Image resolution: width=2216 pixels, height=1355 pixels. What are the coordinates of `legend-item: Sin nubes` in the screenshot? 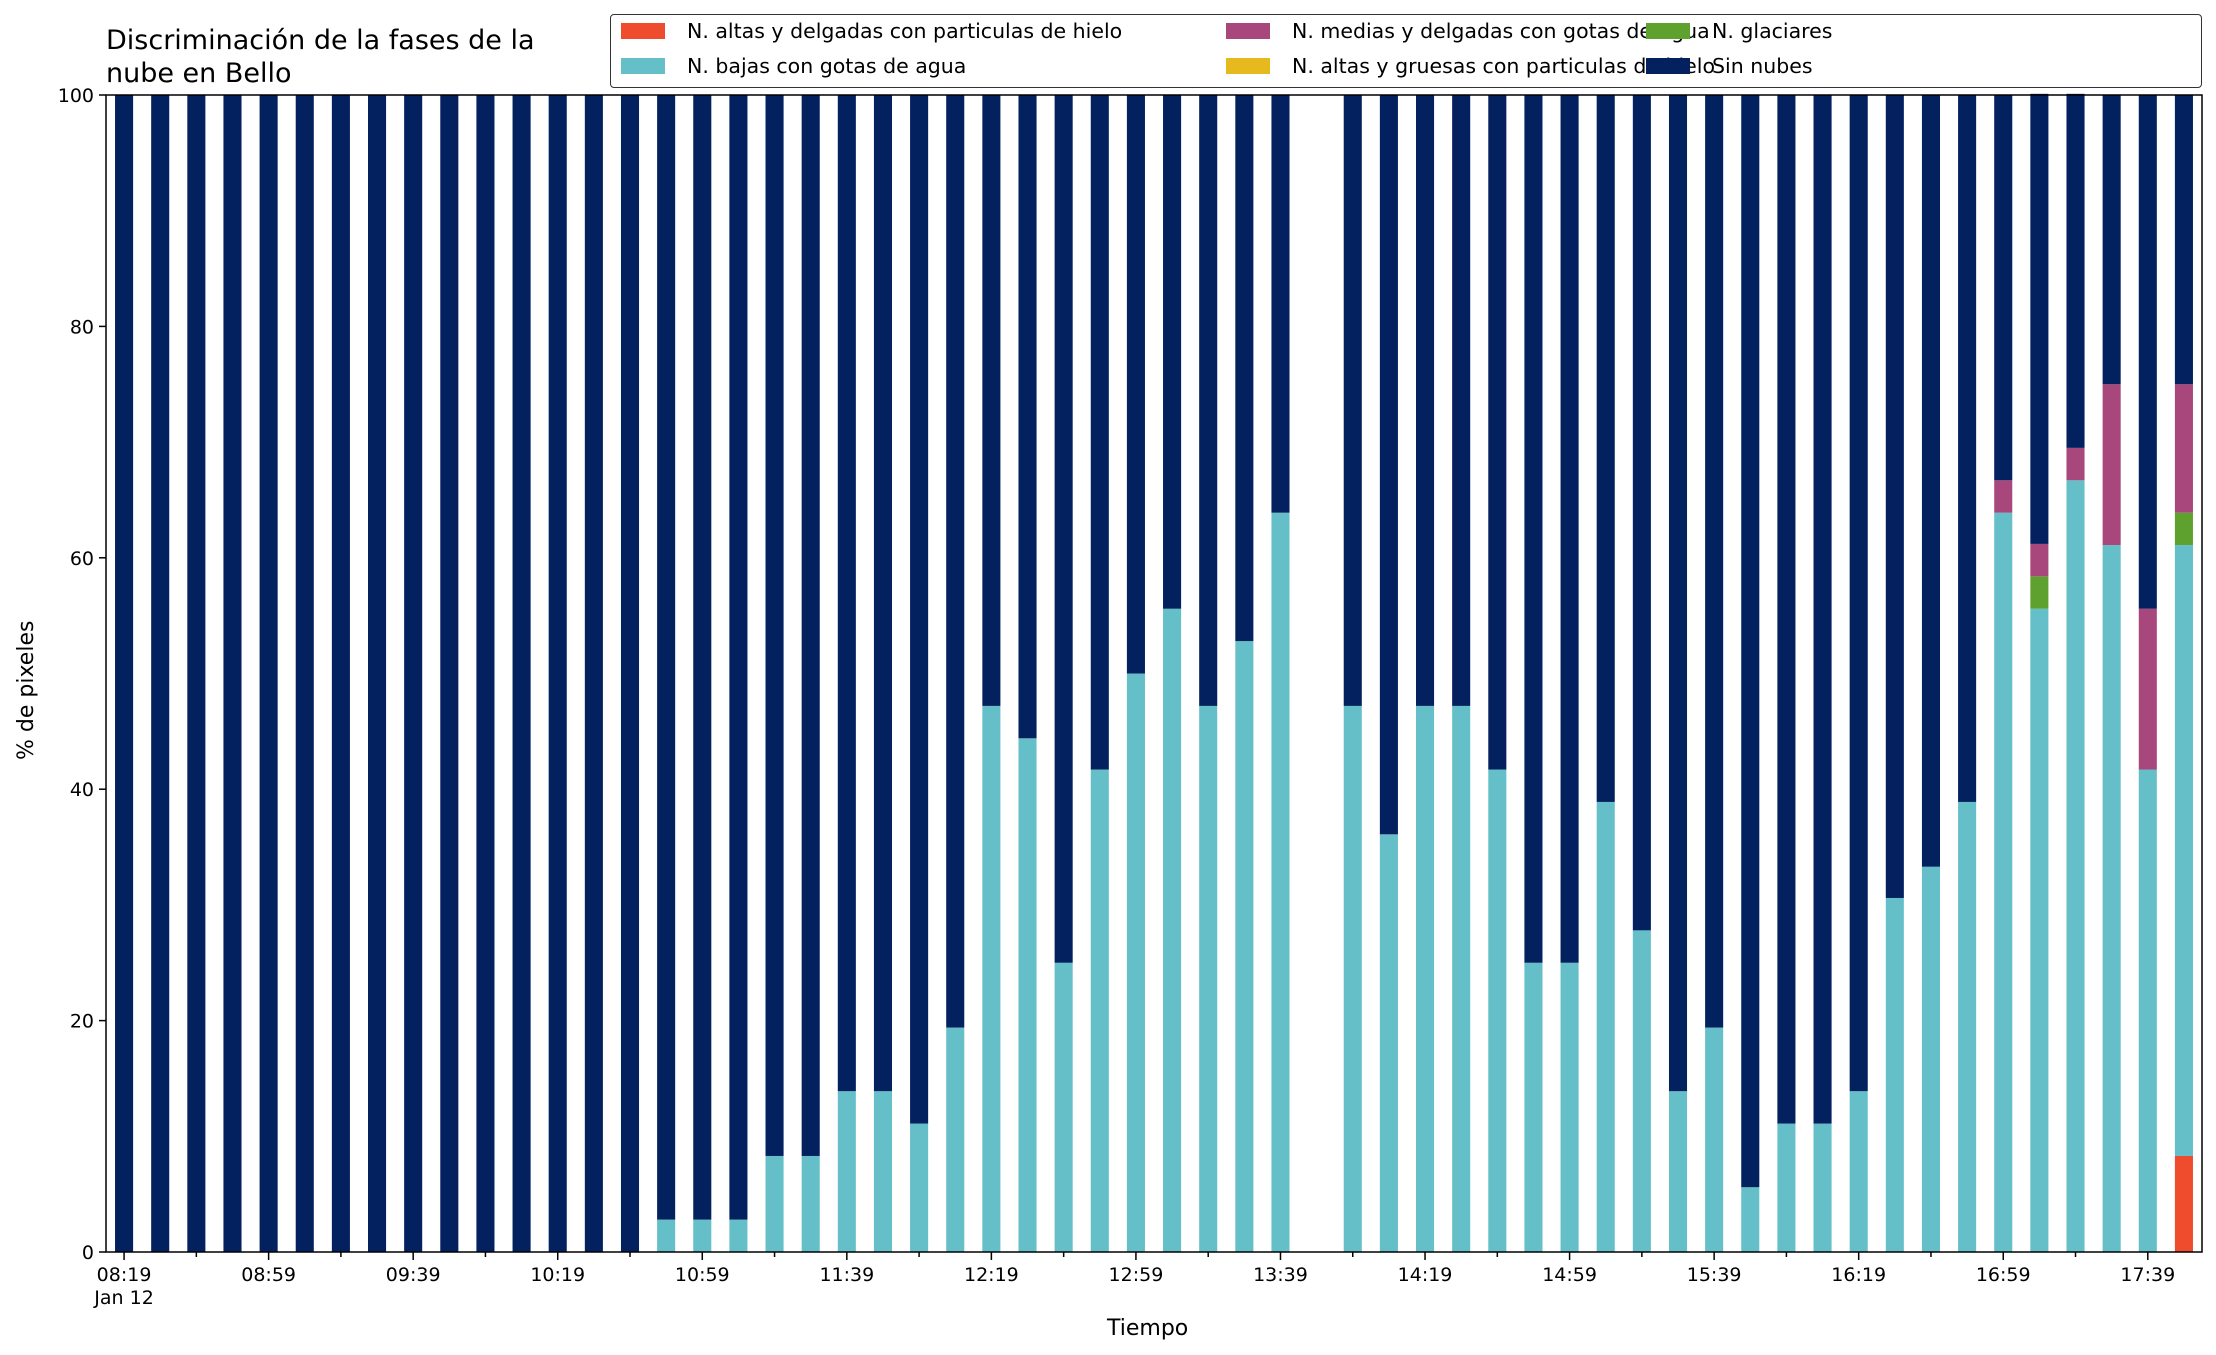 It's located at (1729, 66).